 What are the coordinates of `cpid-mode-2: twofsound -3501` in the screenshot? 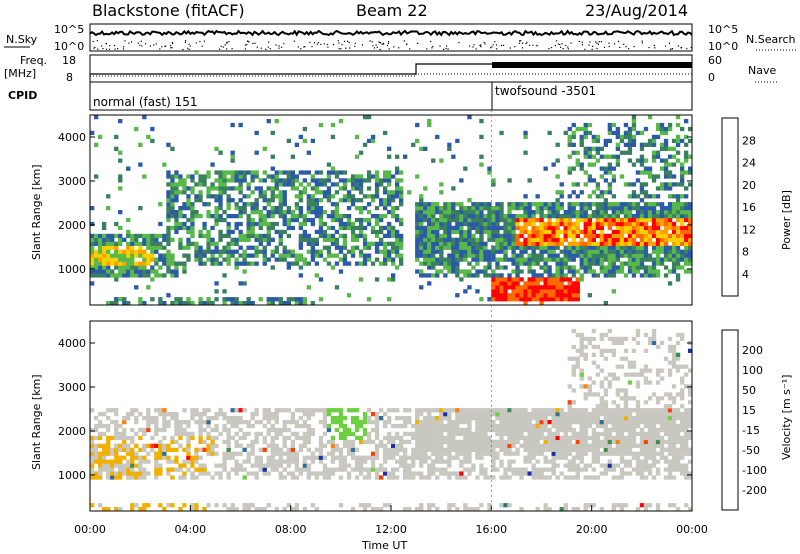 It's located at (545, 91).